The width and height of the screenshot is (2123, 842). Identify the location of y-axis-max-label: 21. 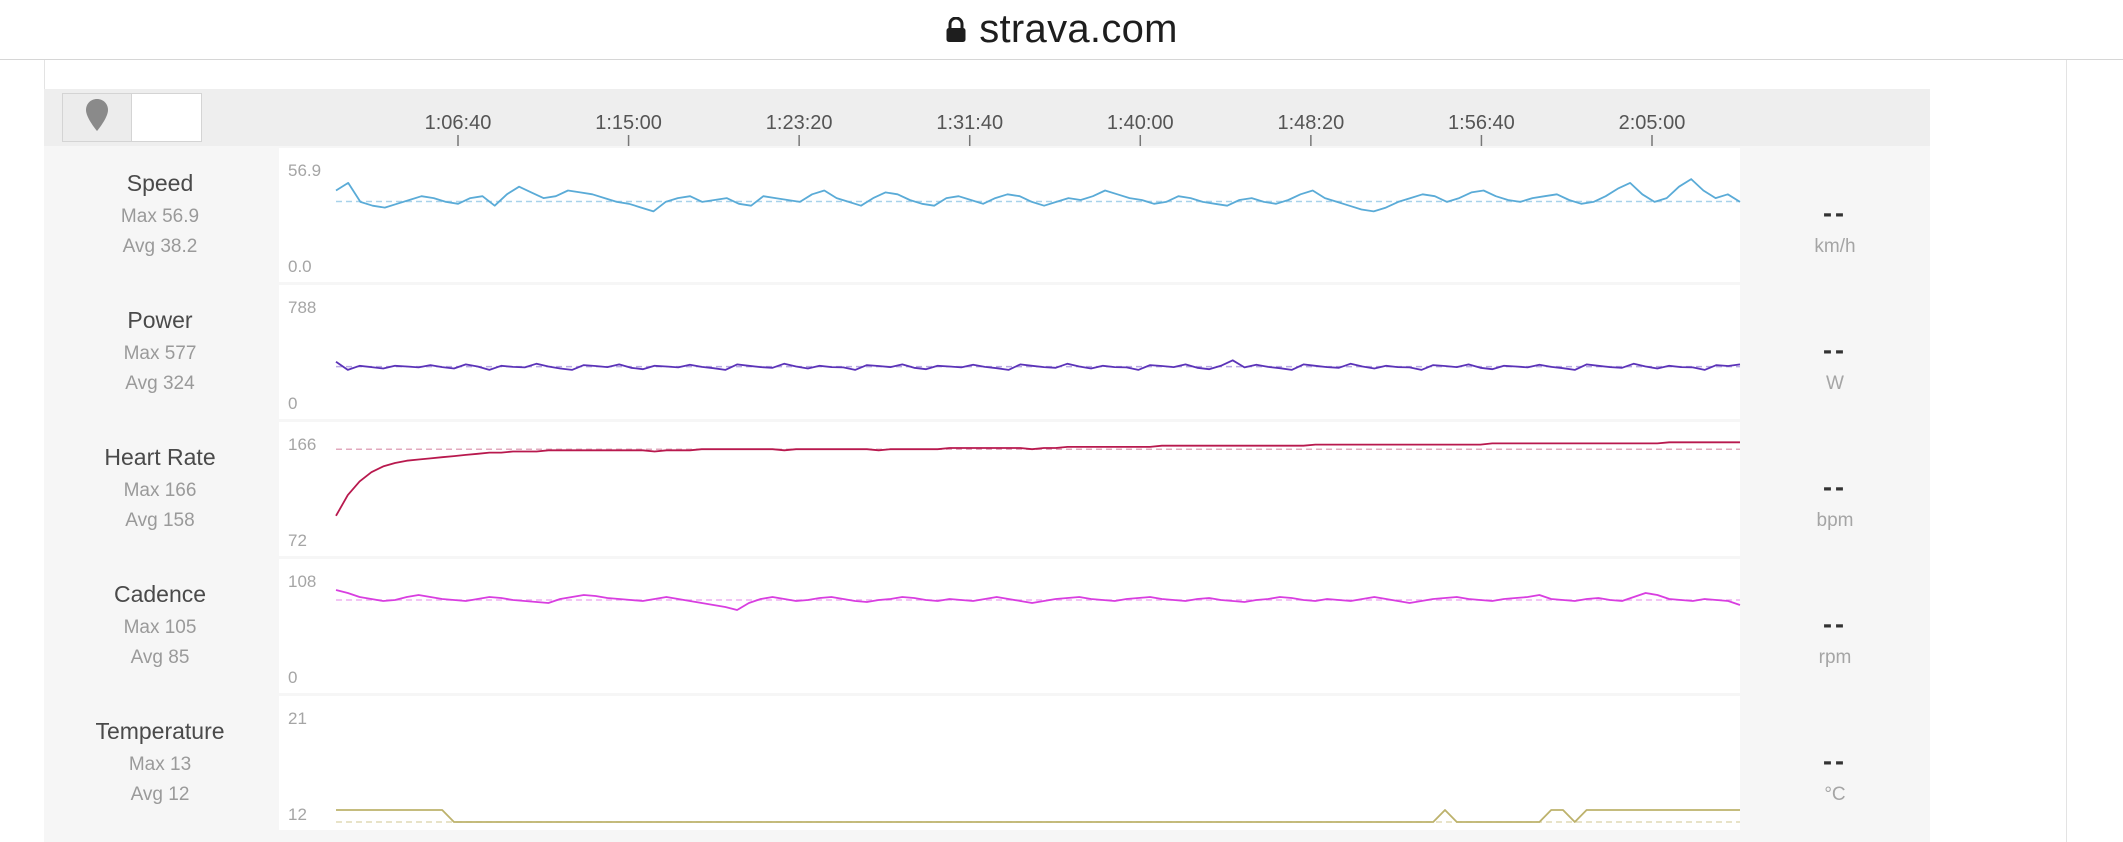
(297, 718).